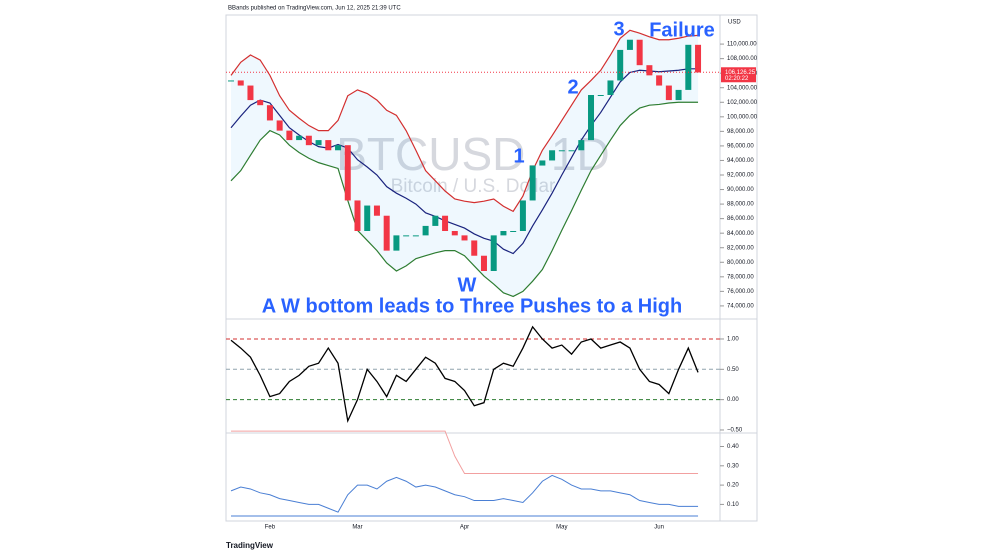 The height and width of the screenshot is (554, 984). Describe the element at coordinates (733, 447) in the screenshot. I see `y-tick-label: 0.40` at that location.